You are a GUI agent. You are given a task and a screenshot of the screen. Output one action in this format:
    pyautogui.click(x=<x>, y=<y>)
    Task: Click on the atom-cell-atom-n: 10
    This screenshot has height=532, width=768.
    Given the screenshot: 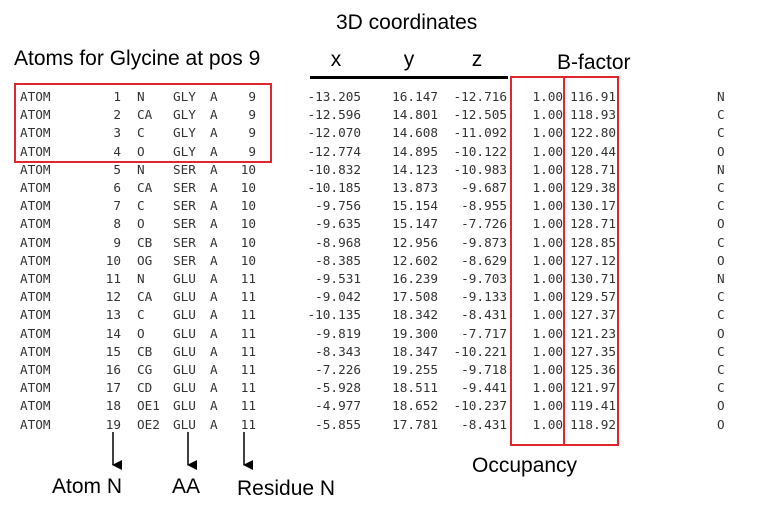 What is the action you would take?
    pyautogui.click(x=113, y=260)
    